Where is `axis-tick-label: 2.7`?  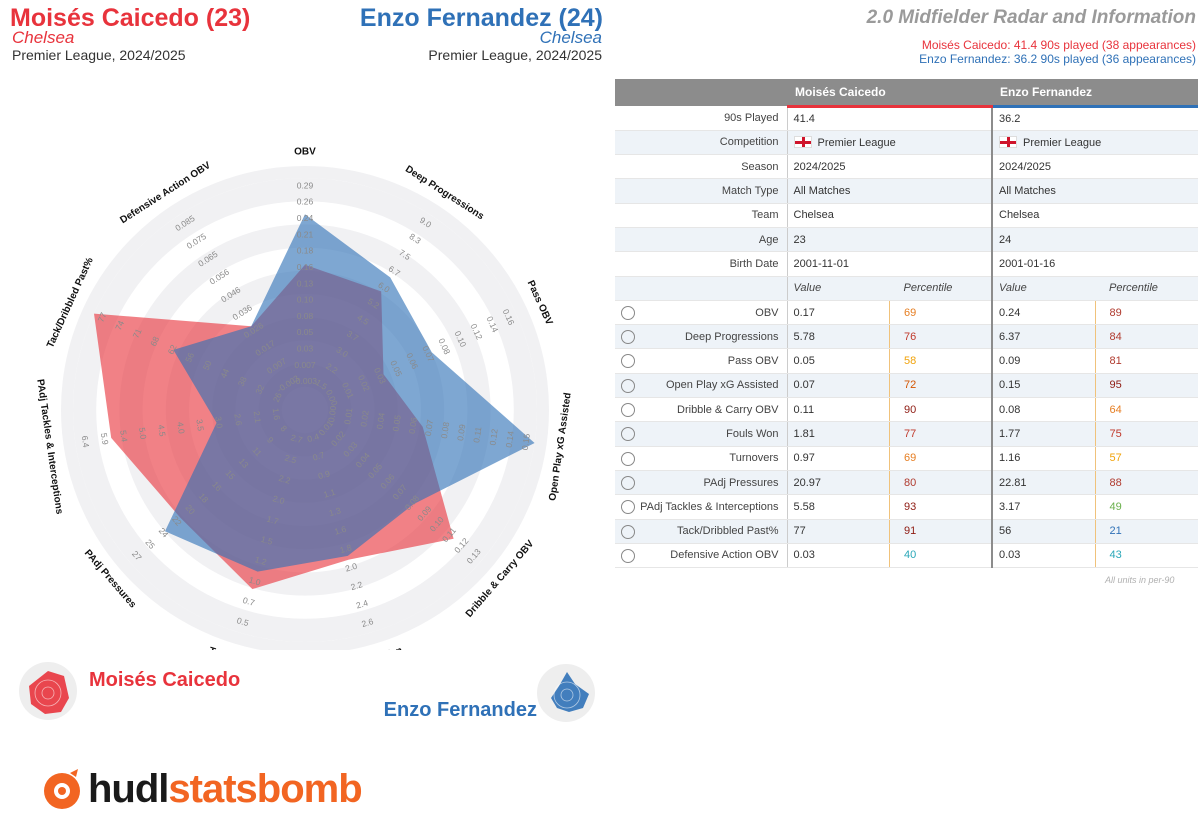 axis-tick-label: 2.7 is located at coordinates (297, 438).